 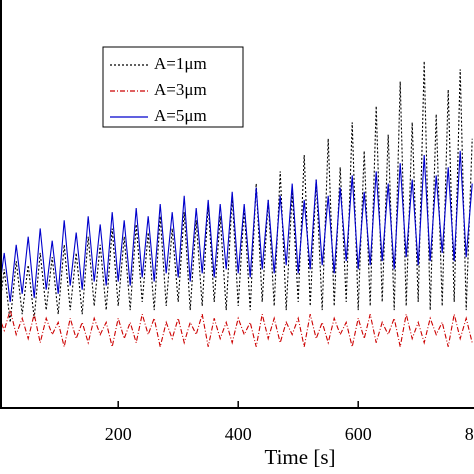 I want to click on x-axis-title: Time [s], so click(x=300, y=457).